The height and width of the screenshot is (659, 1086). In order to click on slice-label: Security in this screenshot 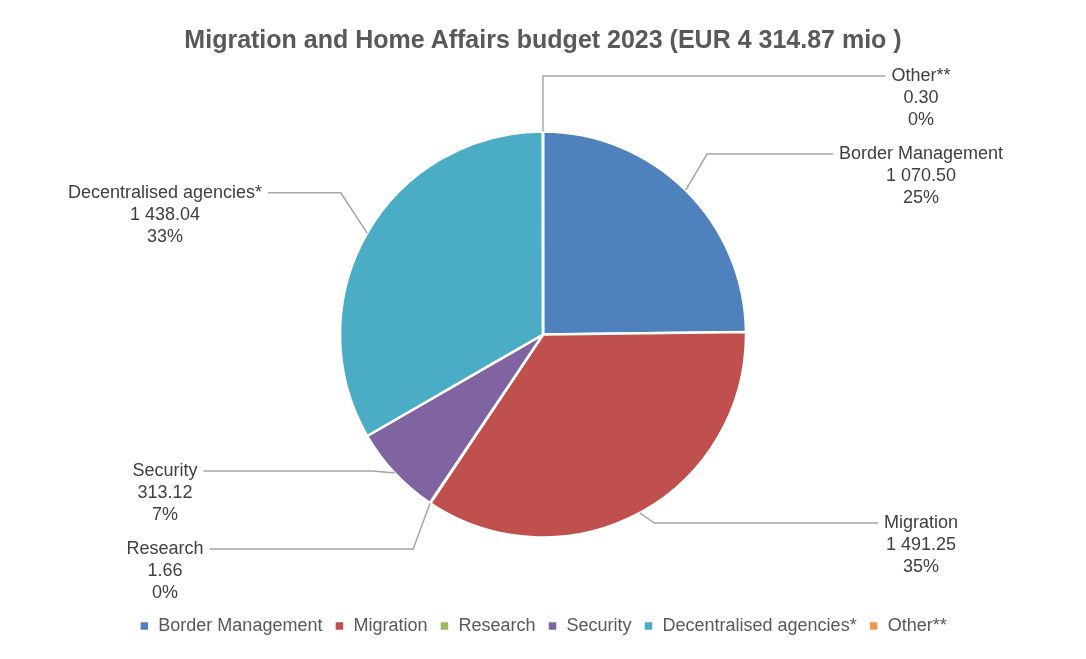, I will do `click(165, 469)`.